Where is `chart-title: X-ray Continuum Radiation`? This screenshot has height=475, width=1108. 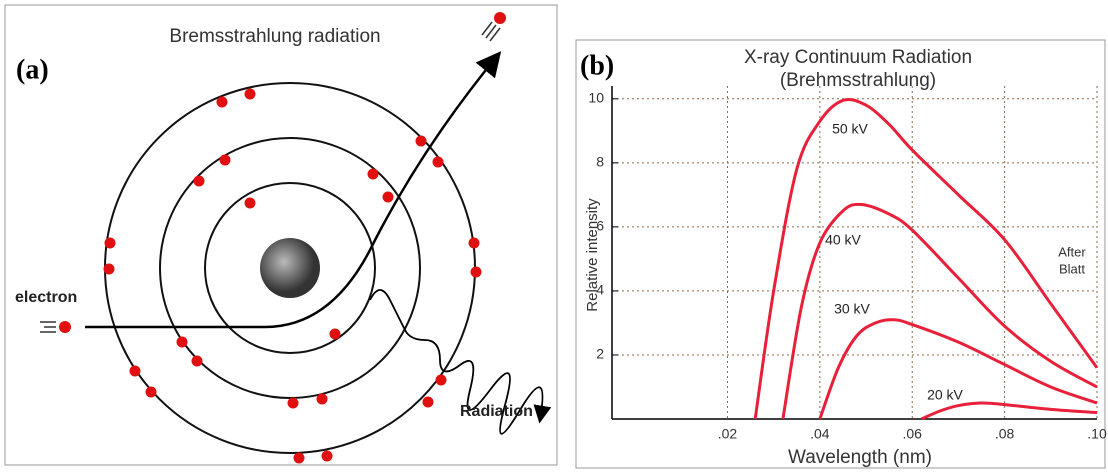 chart-title: X-ray Continuum Radiation is located at coordinates (858, 57).